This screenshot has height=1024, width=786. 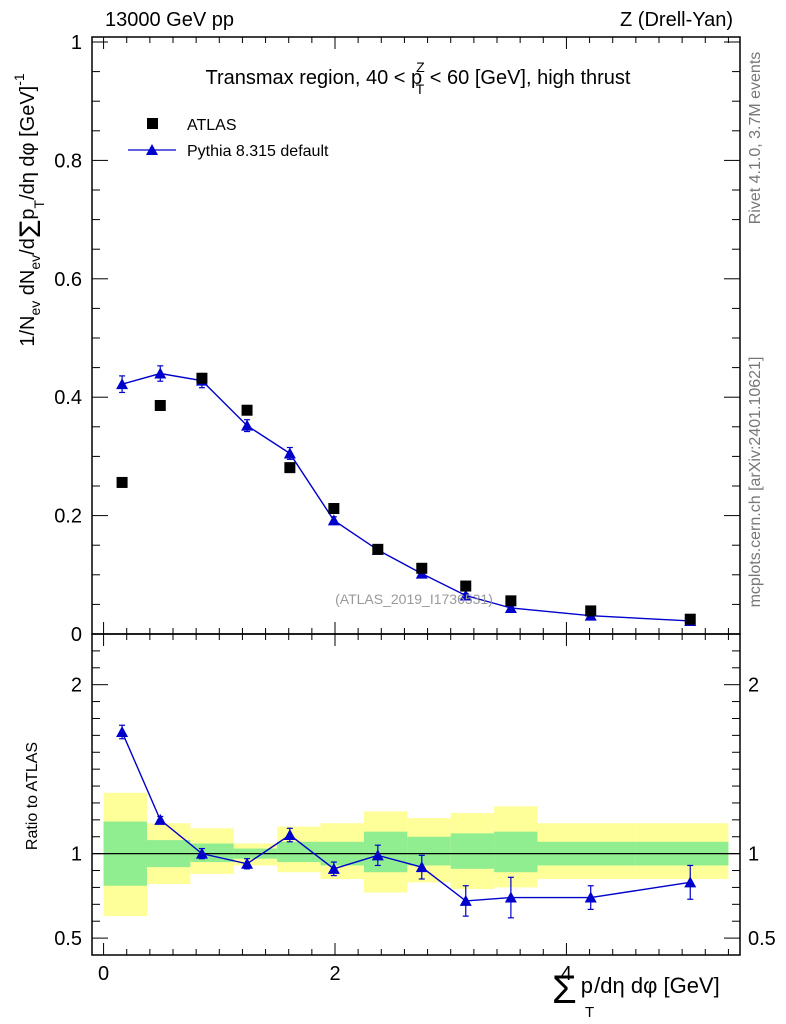 What do you see at coordinates (68, 939) in the screenshot?
I see `ratio-ytick-label-0: 0.5` at bounding box center [68, 939].